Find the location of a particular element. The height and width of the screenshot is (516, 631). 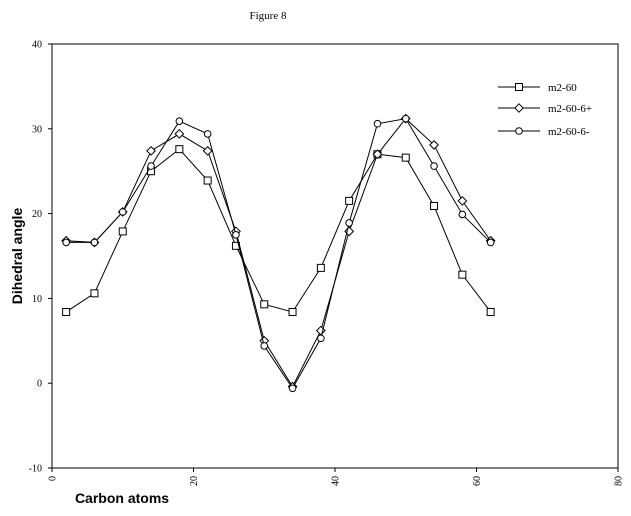

legend-item: m2-60-6+ is located at coordinates (545, 109).